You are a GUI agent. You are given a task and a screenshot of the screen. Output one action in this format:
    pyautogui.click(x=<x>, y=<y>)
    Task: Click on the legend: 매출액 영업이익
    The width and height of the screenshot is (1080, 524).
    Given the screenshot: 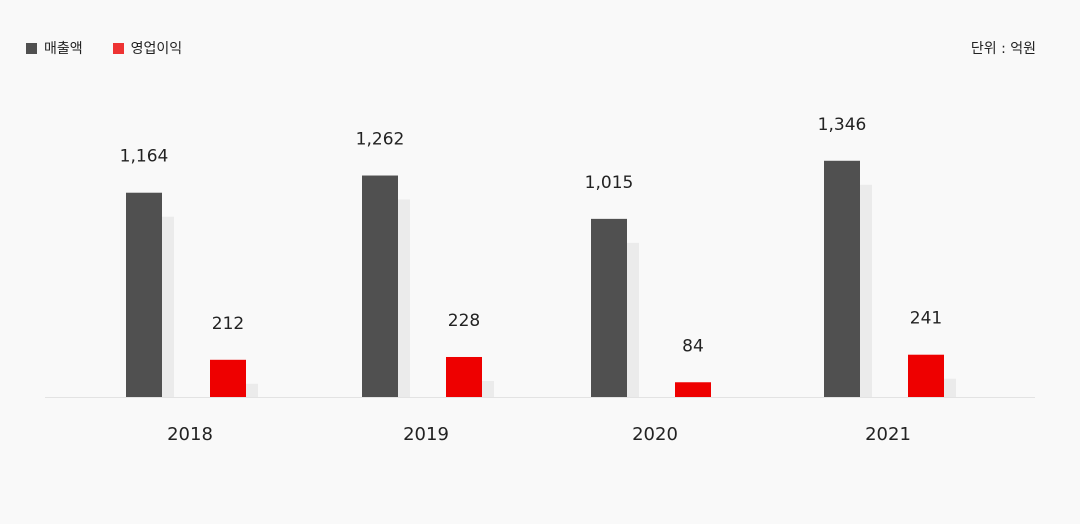 What is the action you would take?
    pyautogui.click(x=104, y=48)
    